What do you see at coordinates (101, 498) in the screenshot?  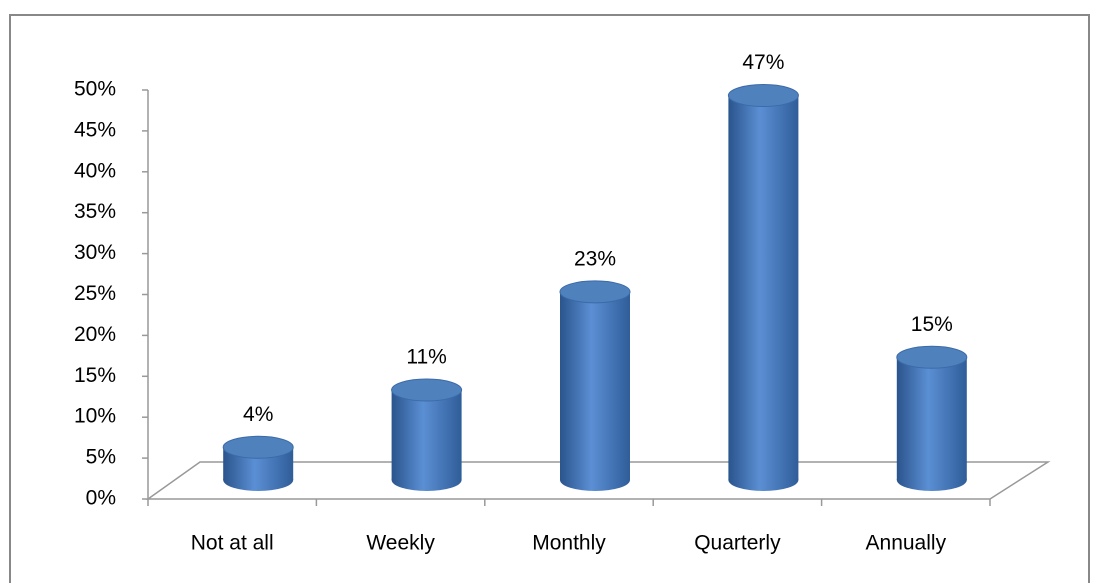 I see `y-tick-label: 0%` at bounding box center [101, 498].